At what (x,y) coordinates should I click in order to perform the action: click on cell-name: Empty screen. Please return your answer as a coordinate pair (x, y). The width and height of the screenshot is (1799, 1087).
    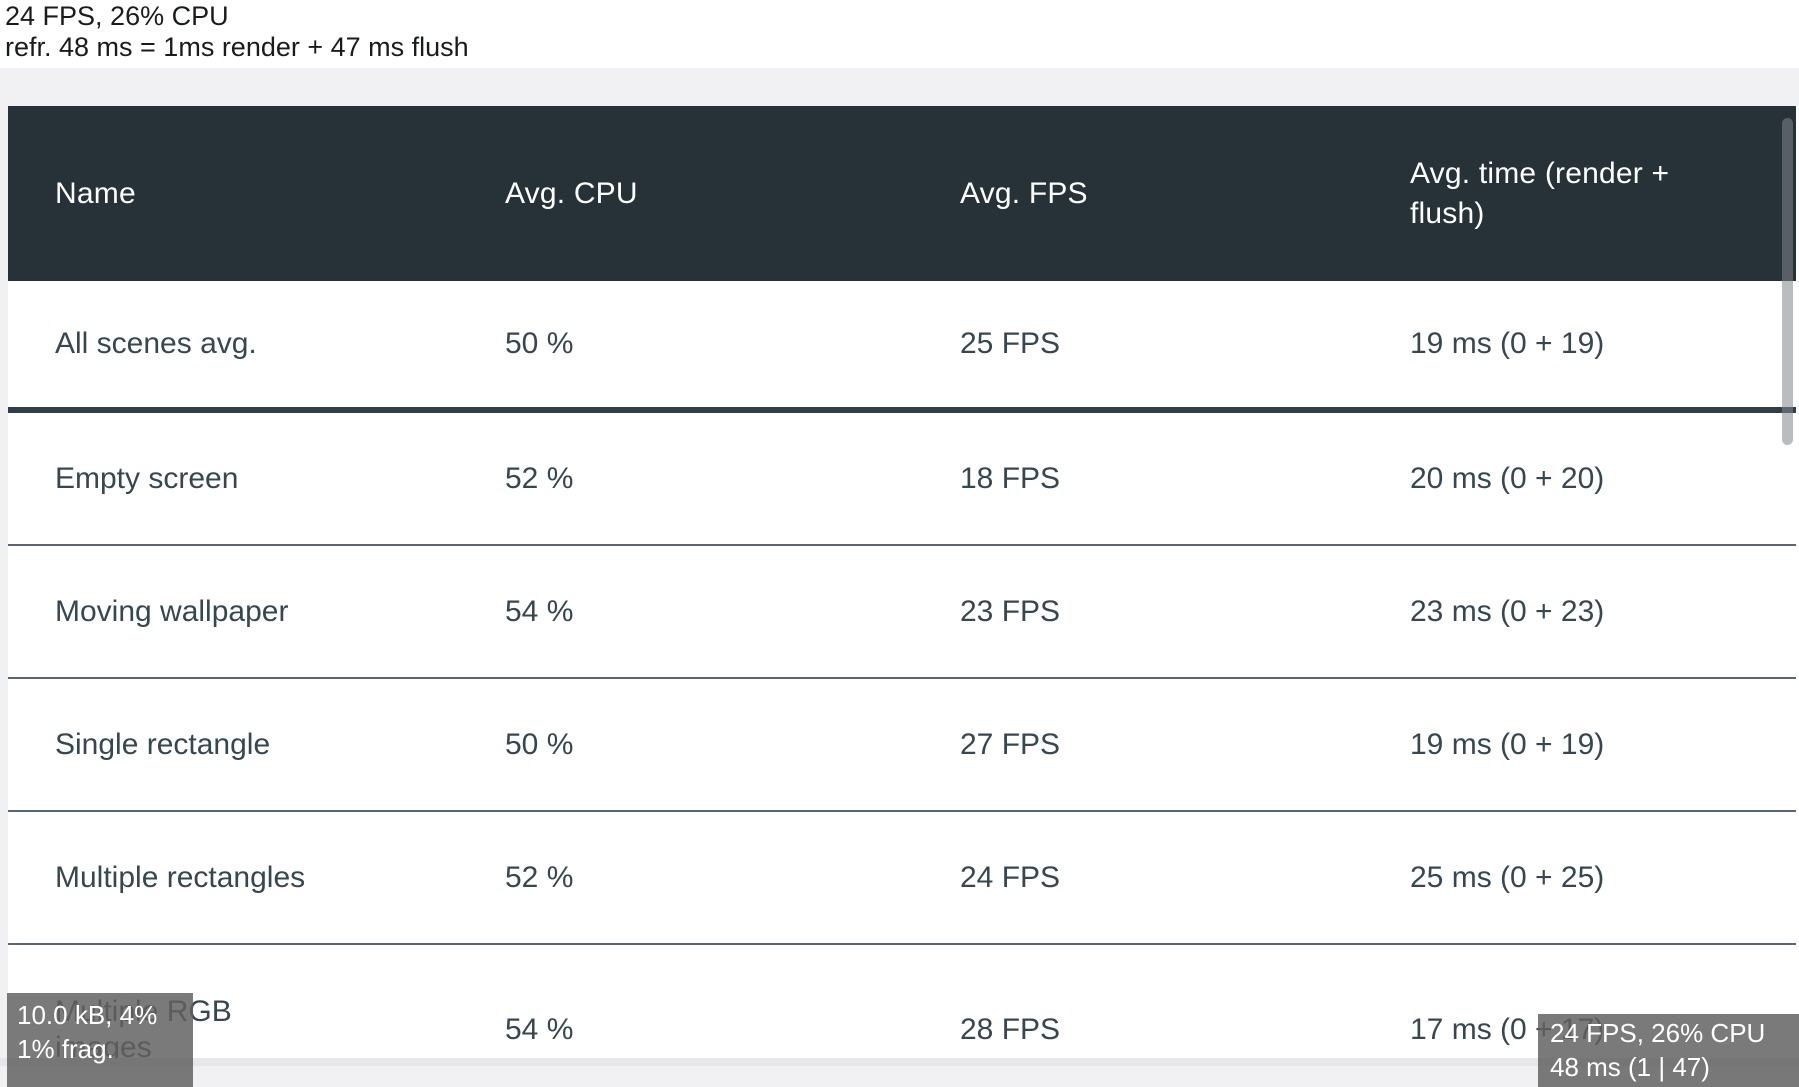
    Looking at the image, I should click on (147, 478).